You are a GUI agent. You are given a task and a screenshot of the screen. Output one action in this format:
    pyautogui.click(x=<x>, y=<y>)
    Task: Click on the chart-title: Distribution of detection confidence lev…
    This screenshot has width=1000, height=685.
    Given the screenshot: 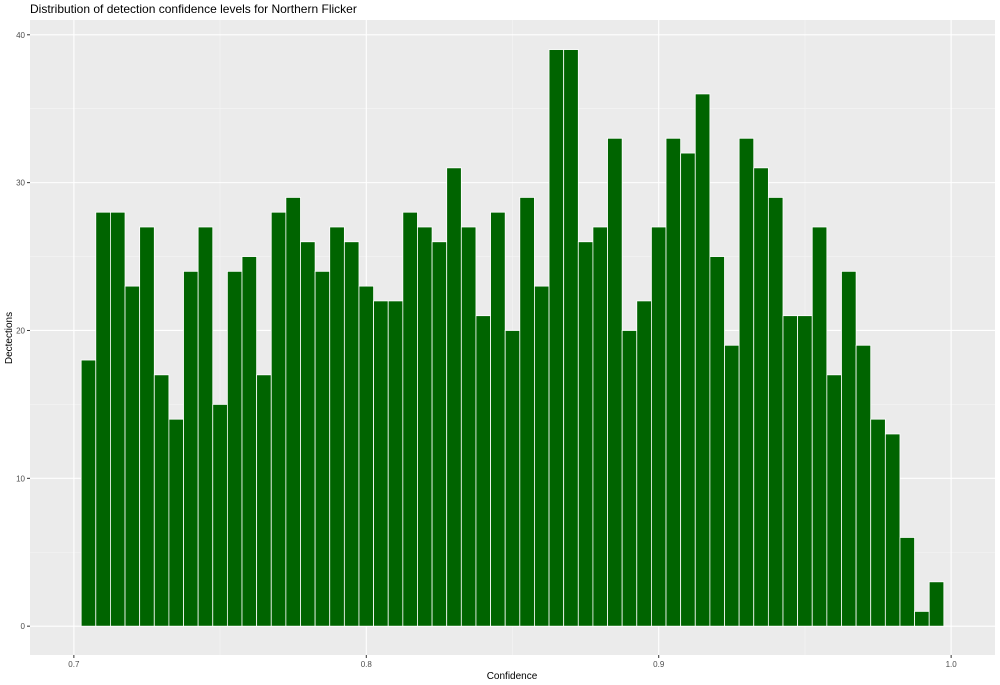 What is the action you would take?
    pyautogui.click(x=193, y=9)
    